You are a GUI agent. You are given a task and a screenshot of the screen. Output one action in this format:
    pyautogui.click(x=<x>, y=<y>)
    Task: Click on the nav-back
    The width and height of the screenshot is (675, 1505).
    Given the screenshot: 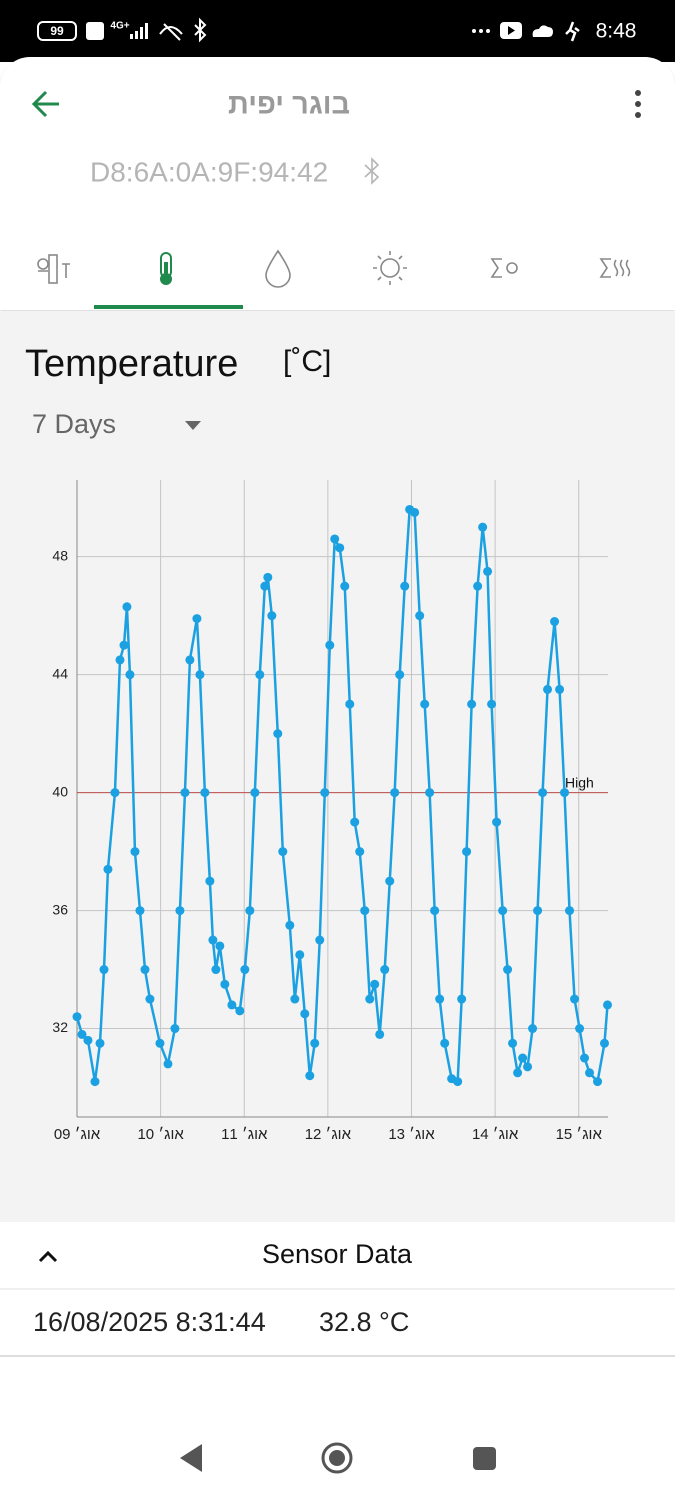 What is the action you would take?
    pyautogui.click(x=191, y=1458)
    